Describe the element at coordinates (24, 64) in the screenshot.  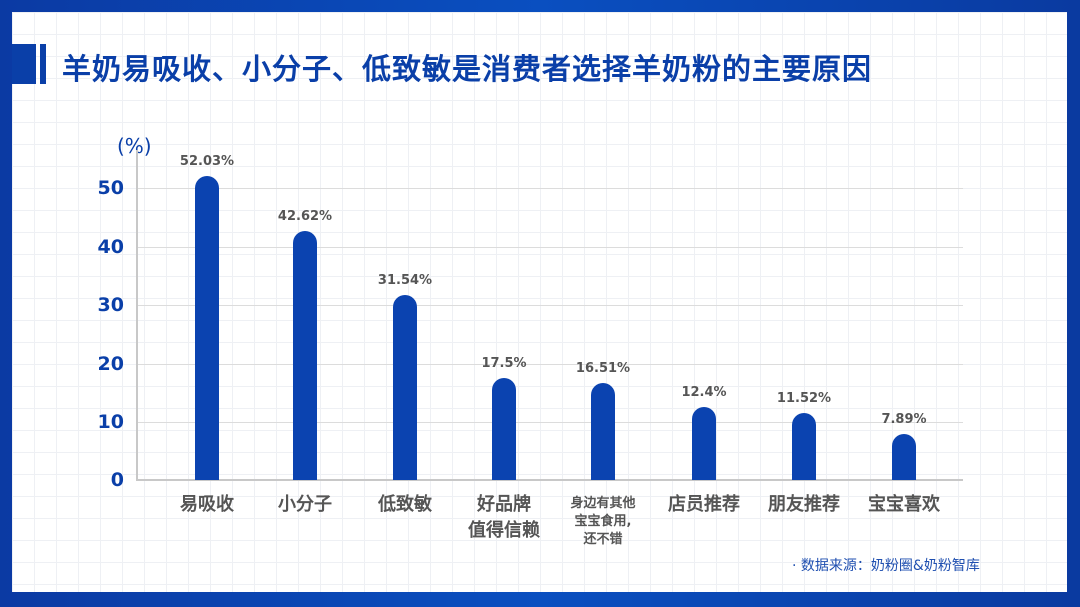
I see `title-accent-block` at that location.